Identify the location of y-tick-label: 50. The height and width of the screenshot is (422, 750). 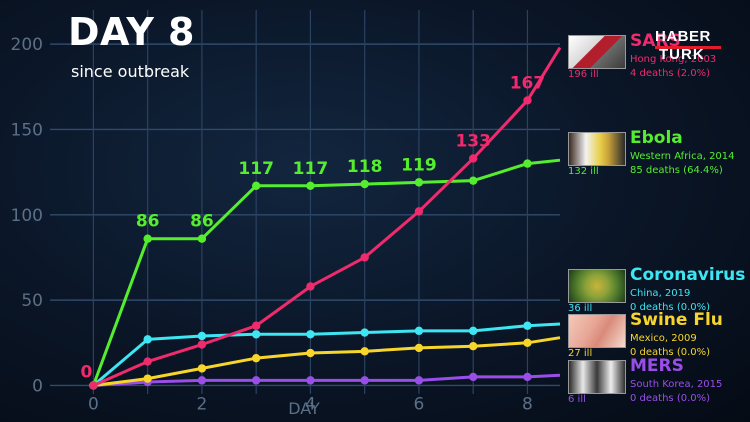
(32, 301).